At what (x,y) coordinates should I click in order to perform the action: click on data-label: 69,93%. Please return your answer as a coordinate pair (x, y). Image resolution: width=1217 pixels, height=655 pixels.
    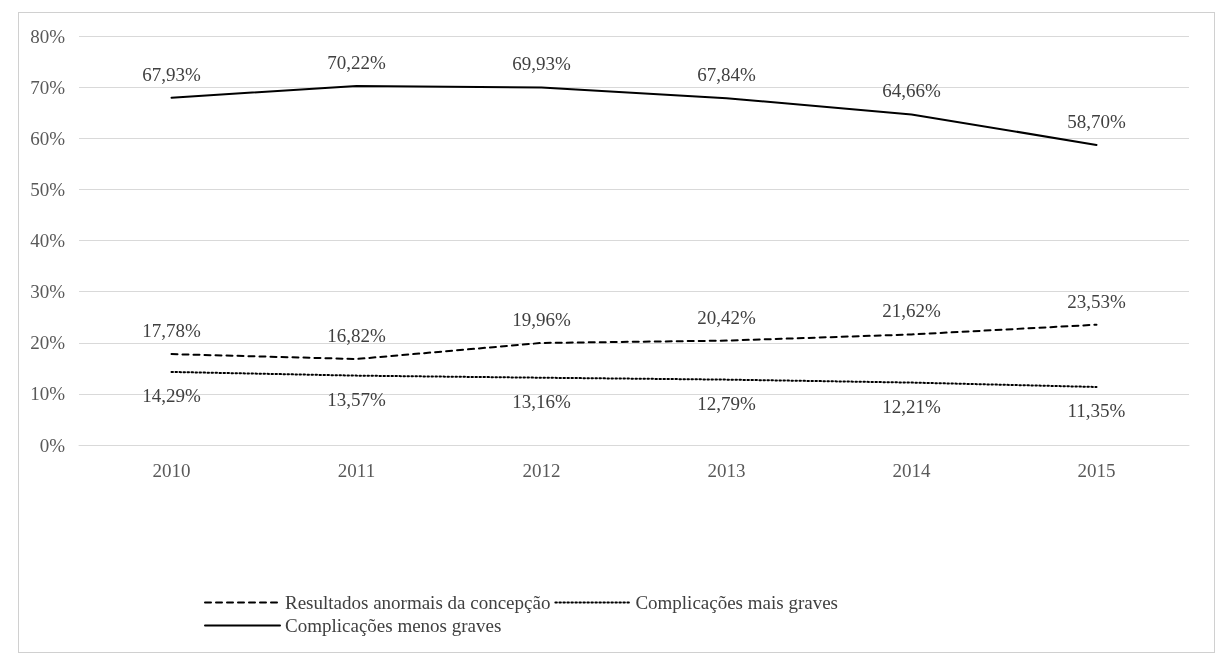
    Looking at the image, I should click on (541, 64).